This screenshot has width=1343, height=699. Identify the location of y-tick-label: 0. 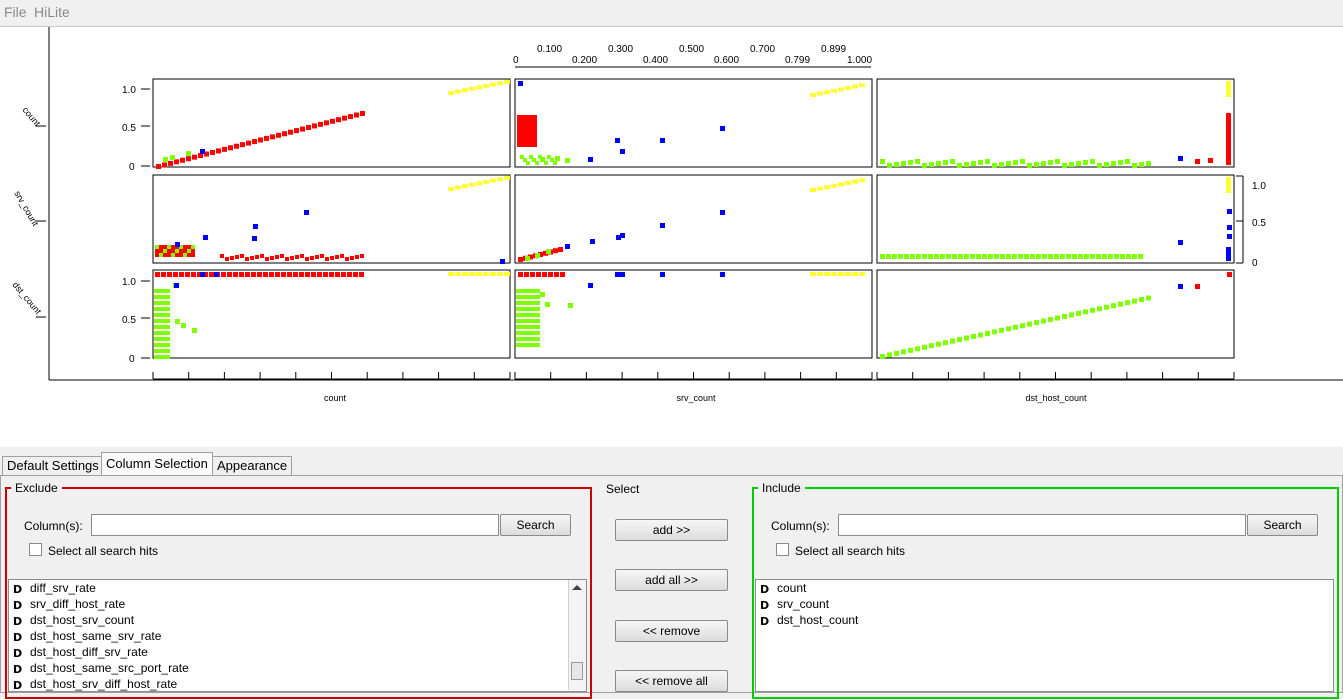
(132, 167).